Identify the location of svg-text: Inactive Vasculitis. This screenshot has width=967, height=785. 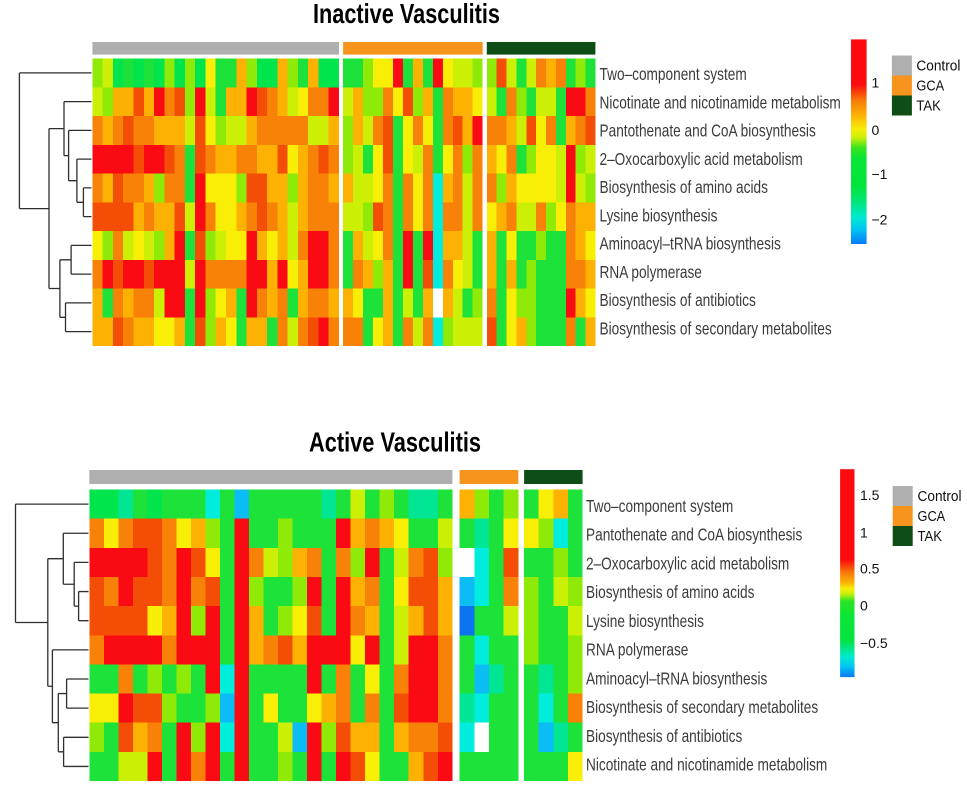
(406, 14).